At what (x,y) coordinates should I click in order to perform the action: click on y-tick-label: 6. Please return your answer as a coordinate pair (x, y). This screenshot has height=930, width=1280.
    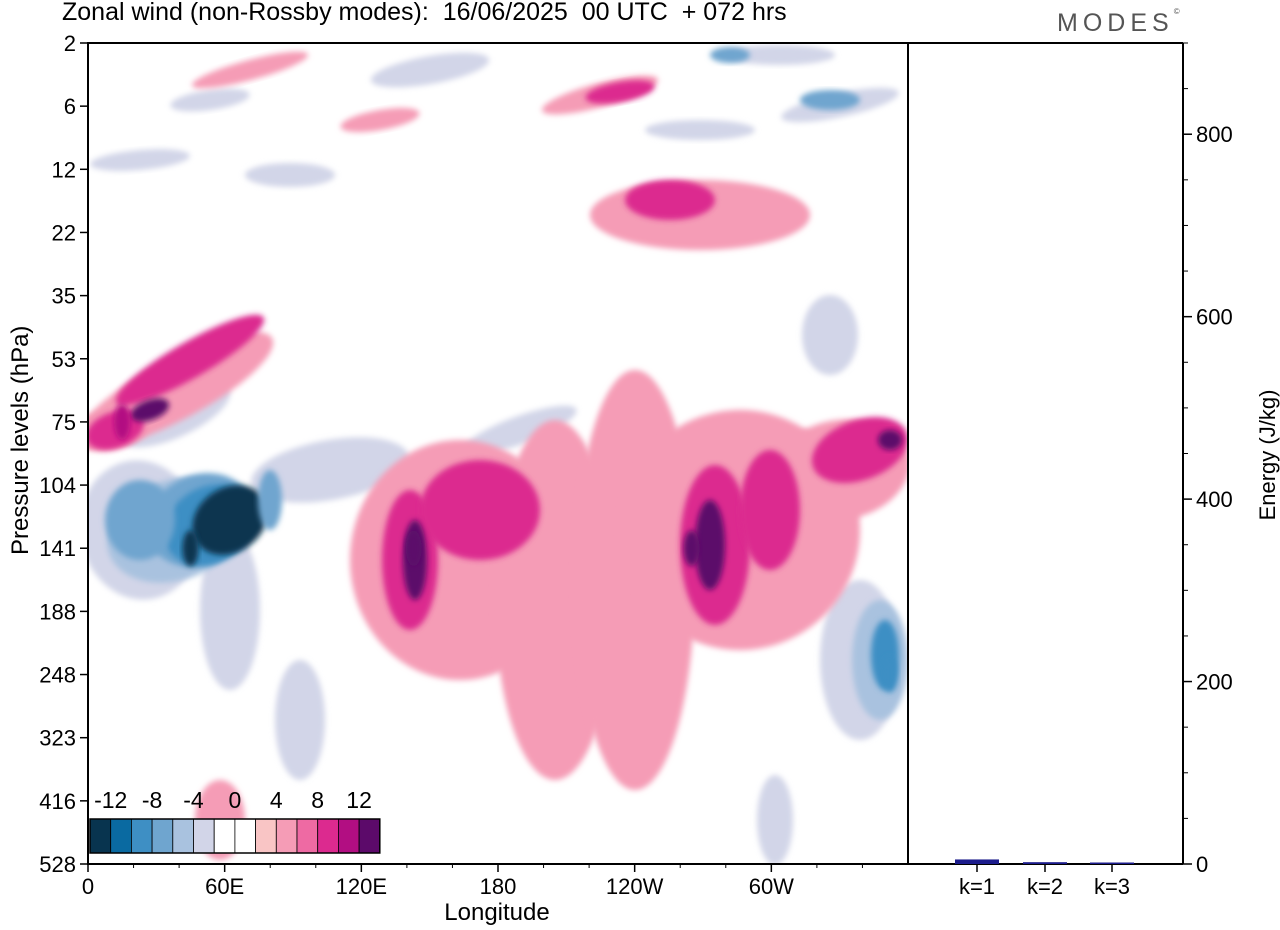
    Looking at the image, I should click on (70, 106).